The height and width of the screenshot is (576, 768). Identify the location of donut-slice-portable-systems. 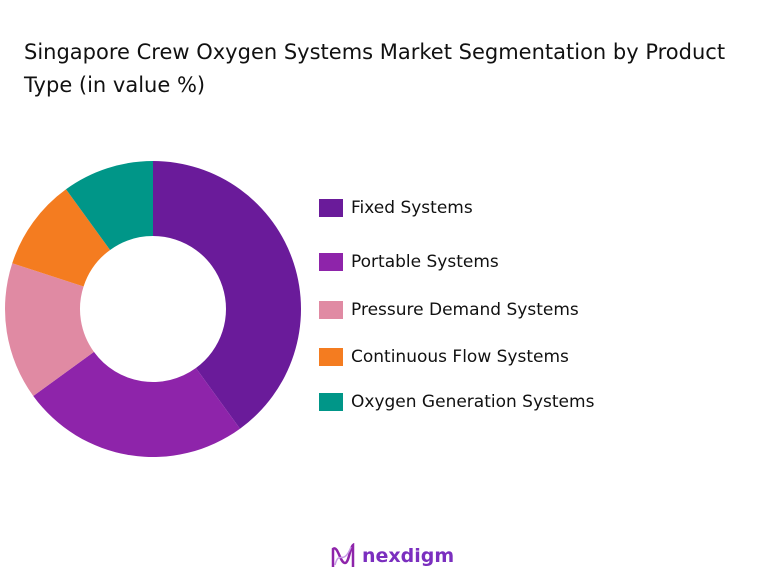
(136, 404).